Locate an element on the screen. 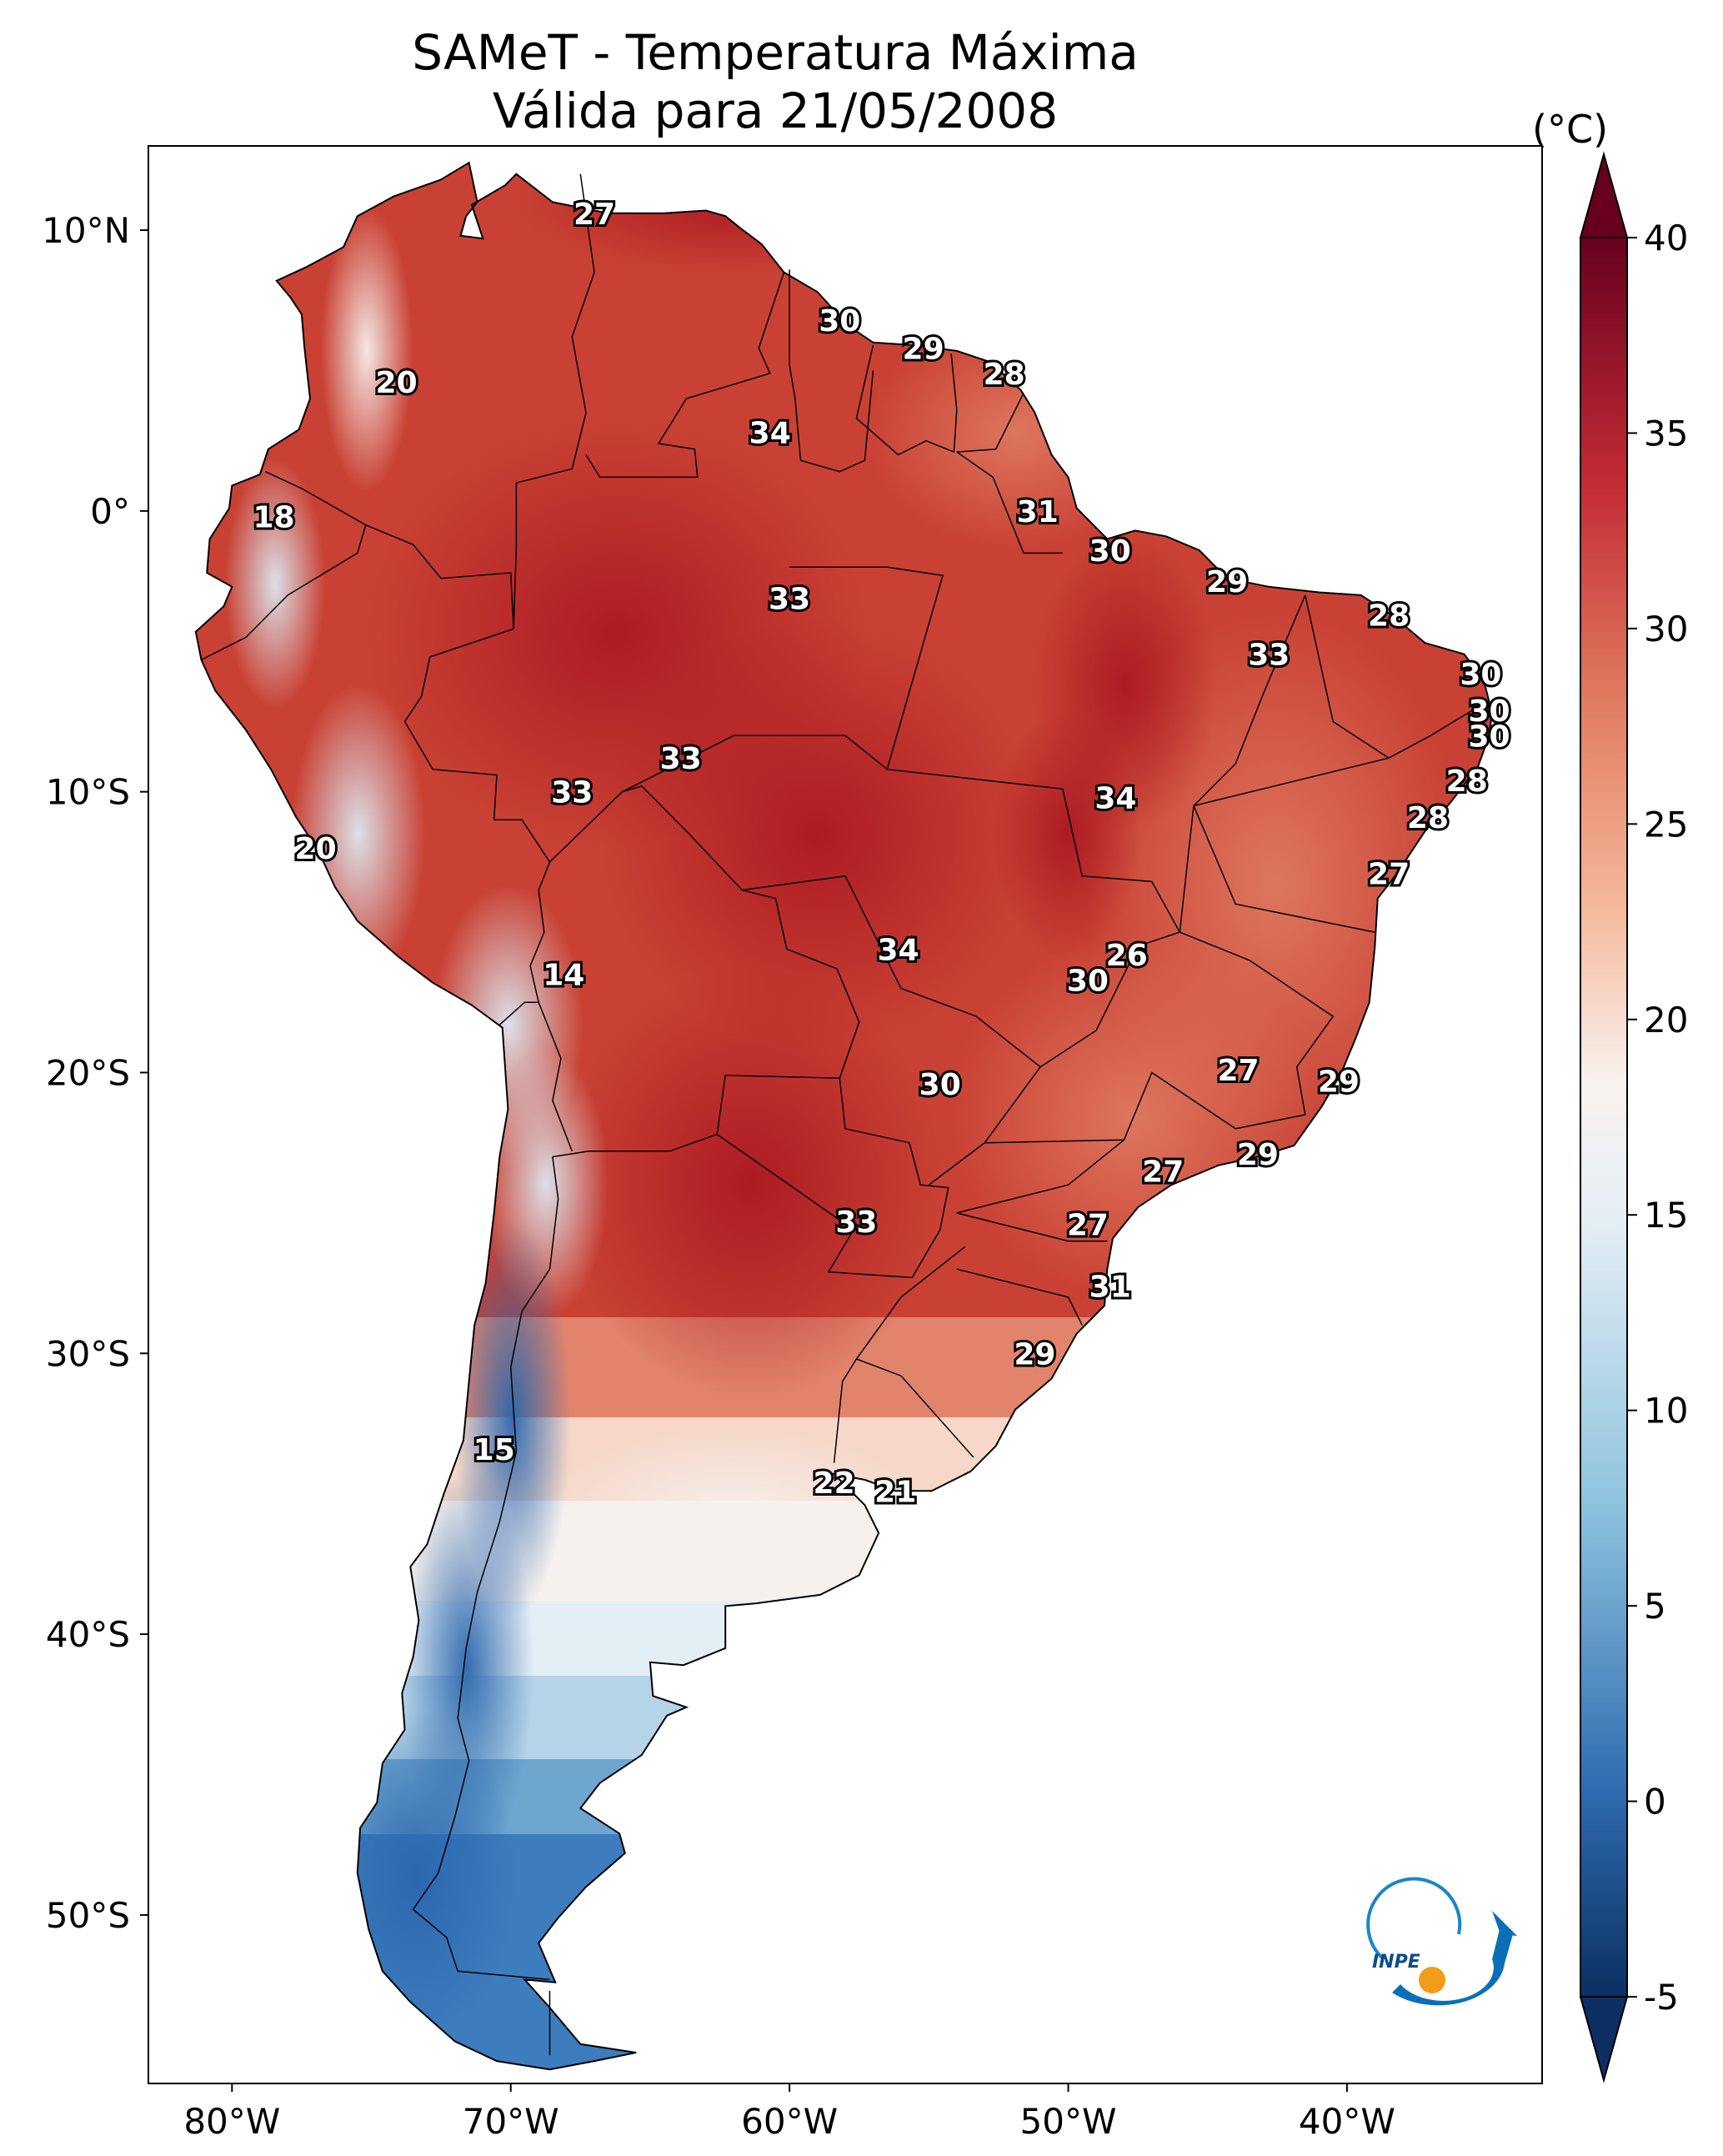 The height and width of the screenshot is (2156, 1723). lat-tick-label: 30°S is located at coordinates (88, 1353).